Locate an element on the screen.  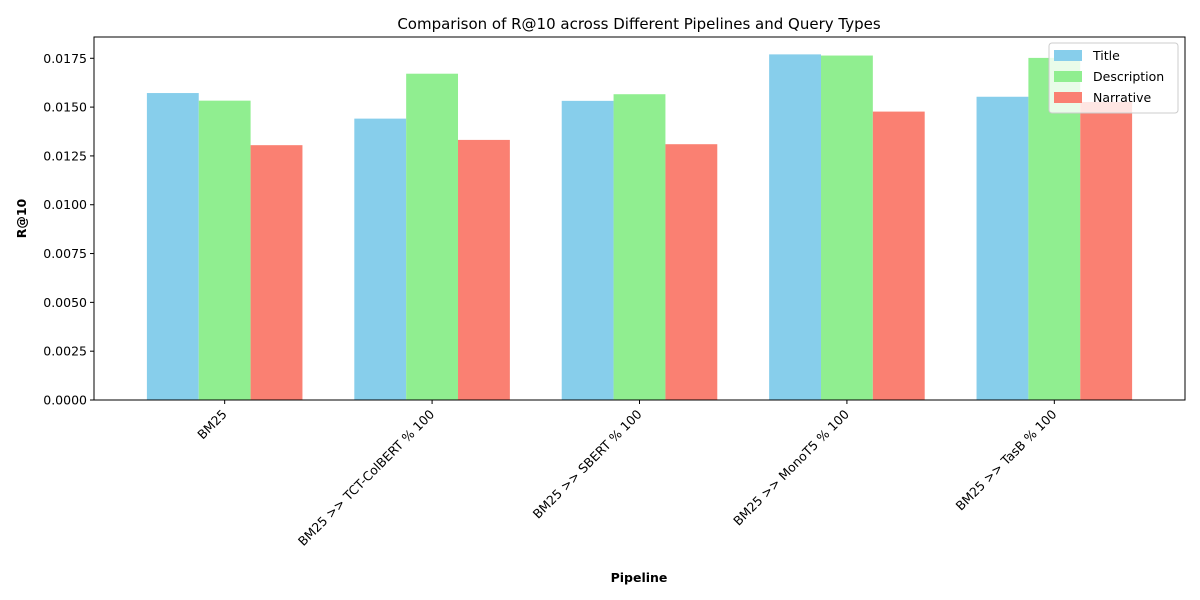
legend-label-description: Description is located at coordinates (1128, 76).